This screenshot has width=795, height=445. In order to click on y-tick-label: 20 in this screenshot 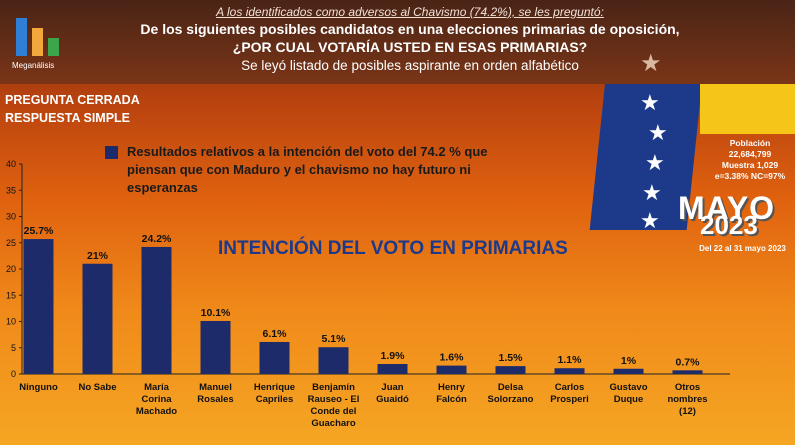, I will do `click(11, 269)`.